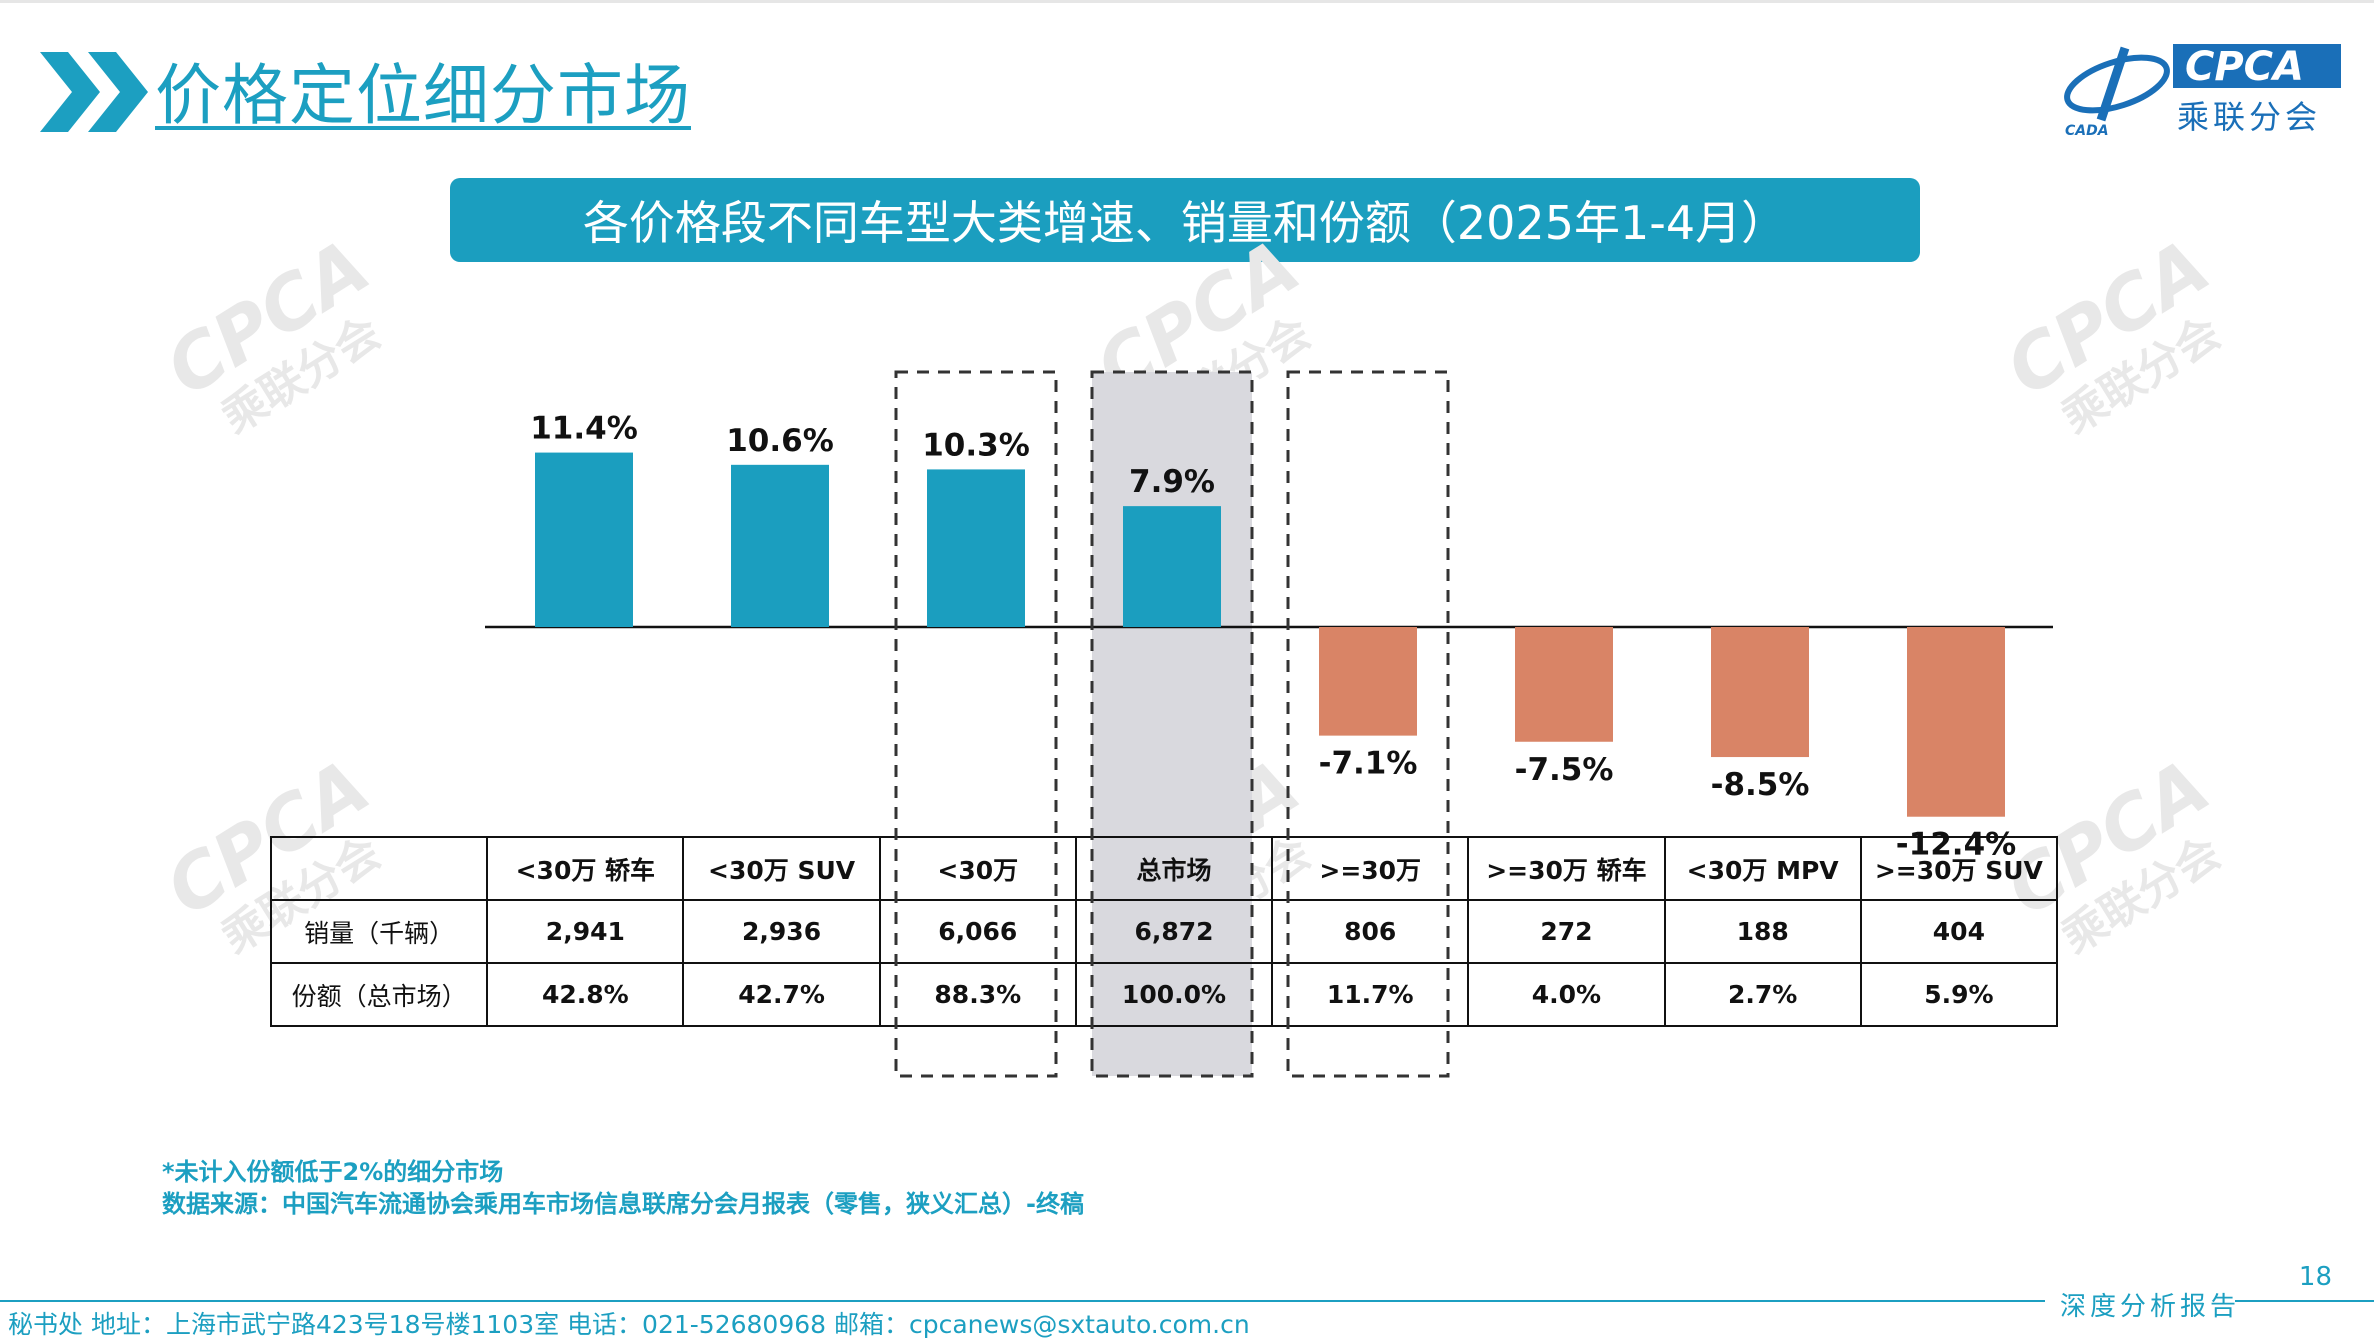 The image size is (2374, 1341). What do you see at coordinates (1370, 931) in the screenshot?
I see `sales-cell: 806` at bounding box center [1370, 931].